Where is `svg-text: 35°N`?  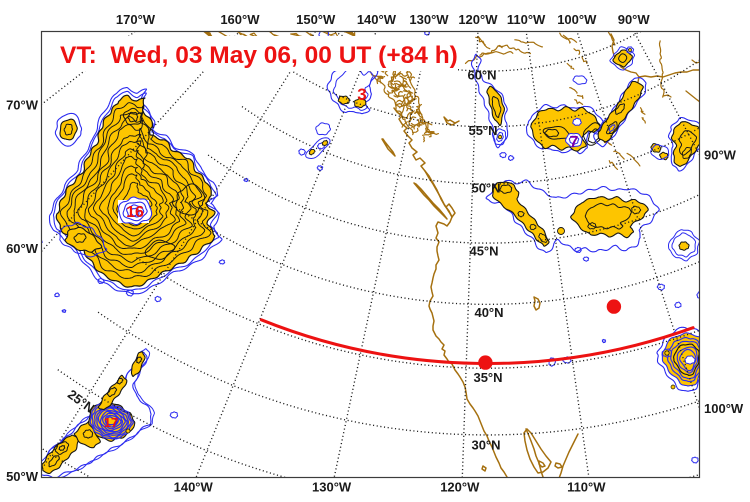
svg-text: 35°N is located at coordinates (487, 377).